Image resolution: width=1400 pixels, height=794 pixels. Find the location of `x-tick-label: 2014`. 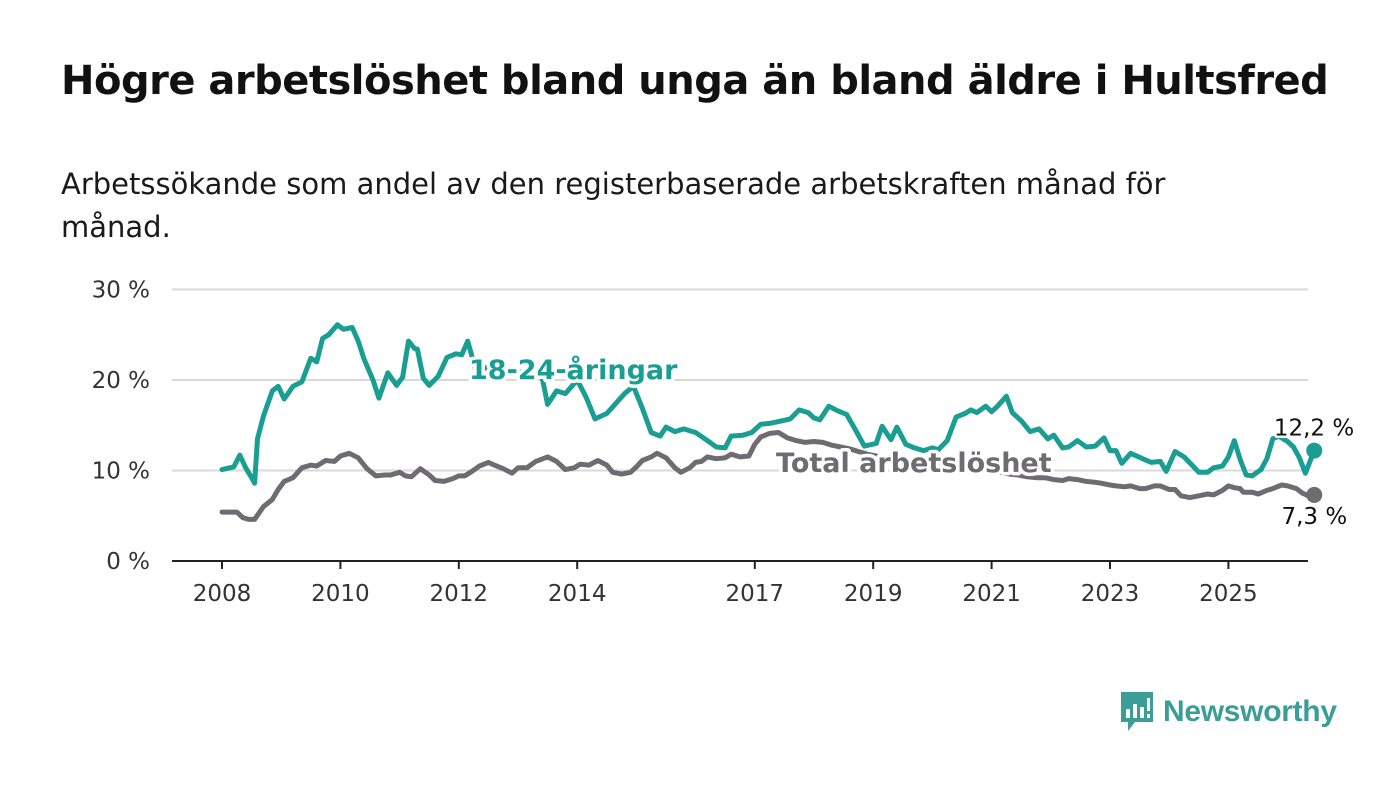

x-tick-label: 2014 is located at coordinates (577, 594).